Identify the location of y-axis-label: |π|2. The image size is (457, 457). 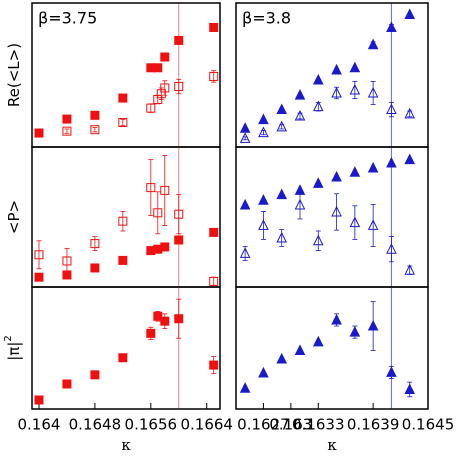
(13, 348).